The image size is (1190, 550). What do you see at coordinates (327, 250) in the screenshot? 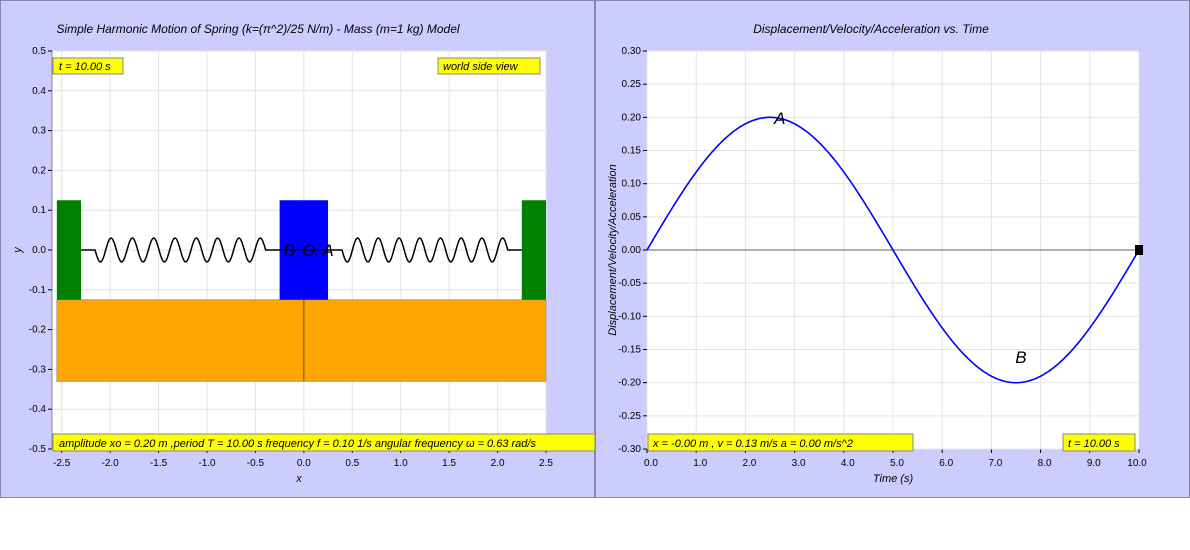
I see `marker-a-label: A` at bounding box center [327, 250].